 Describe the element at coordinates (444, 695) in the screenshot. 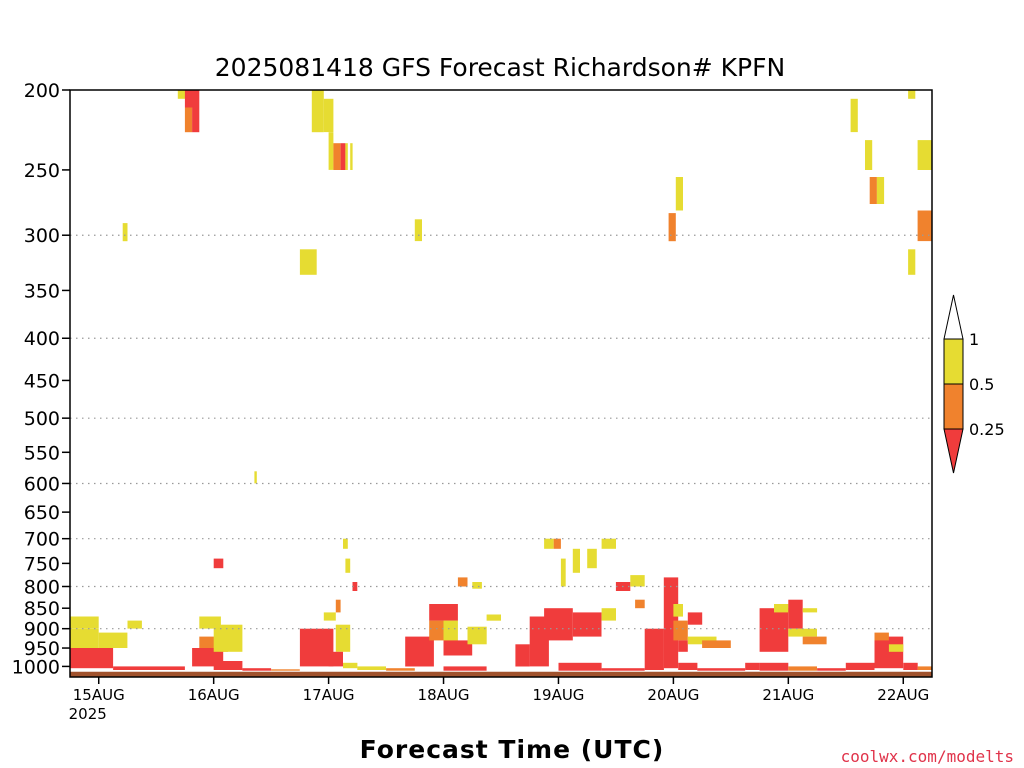

I see `x-tick-label: 18AUG` at that location.